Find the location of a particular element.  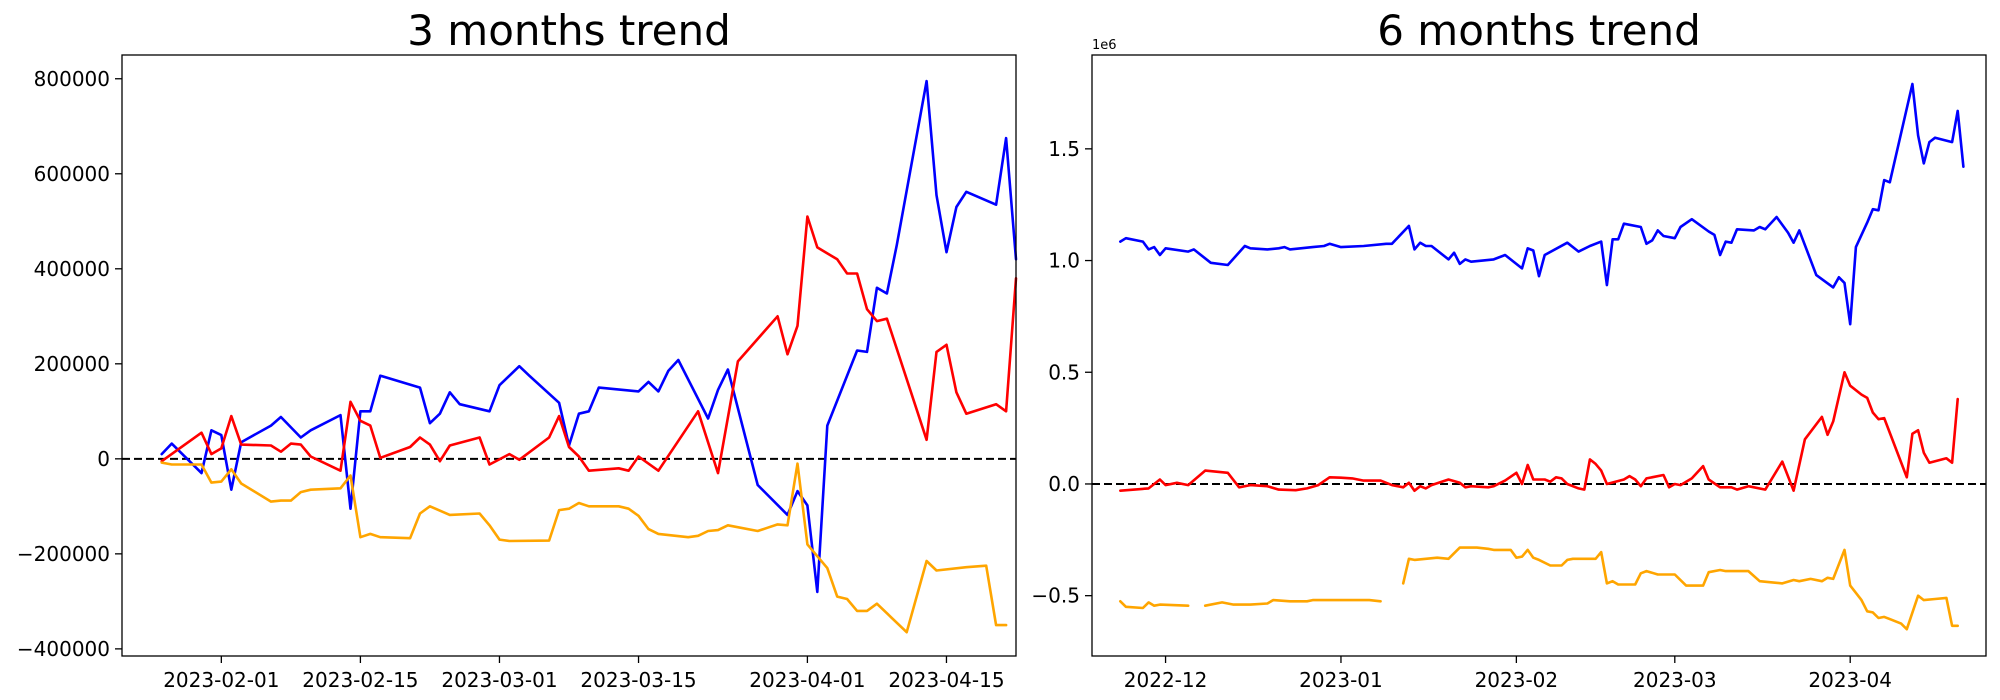

y-tick-label: 0.0 is located at coordinates (1064, 484).